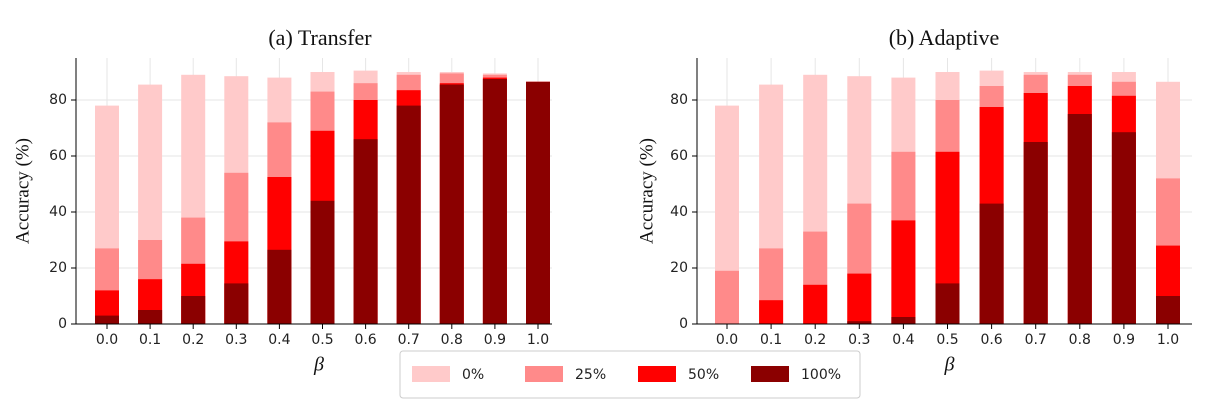 The height and width of the screenshot is (412, 1226). What do you see at coordinates (590, 375) in the screenshot?
I see `legend-label: 25%` at bounding box center [590, 375].